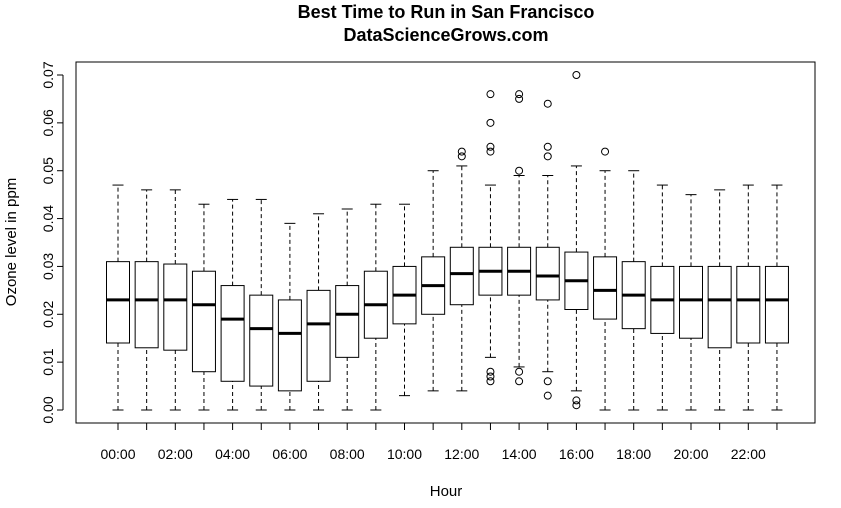  I want to click on box-12:00, so click(461, 269).